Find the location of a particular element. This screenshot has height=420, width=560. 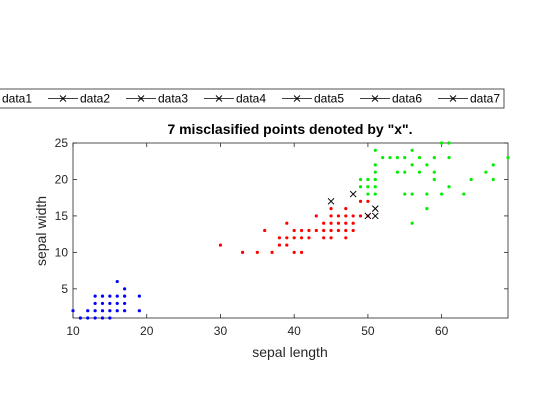

legend-entry: data6 is located at coordinates (407, 99).